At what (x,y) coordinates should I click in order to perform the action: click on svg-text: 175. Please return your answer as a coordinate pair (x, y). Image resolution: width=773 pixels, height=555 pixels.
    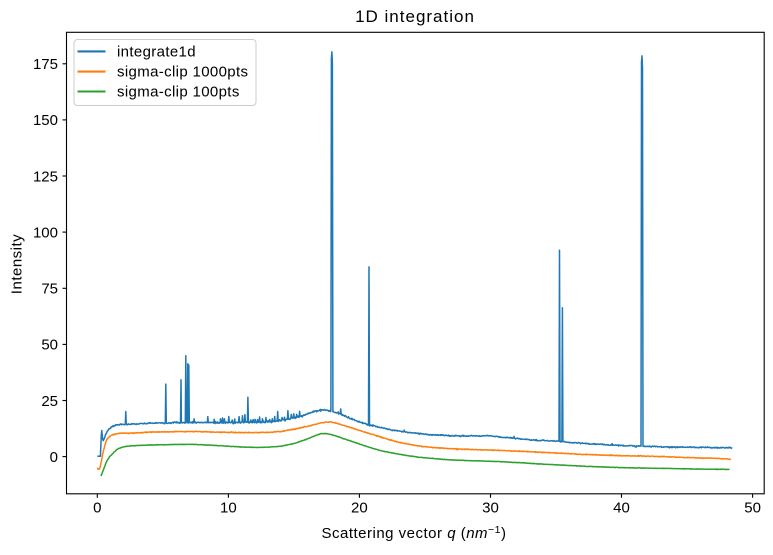
    Looking at the image, I should click on (45, 64).